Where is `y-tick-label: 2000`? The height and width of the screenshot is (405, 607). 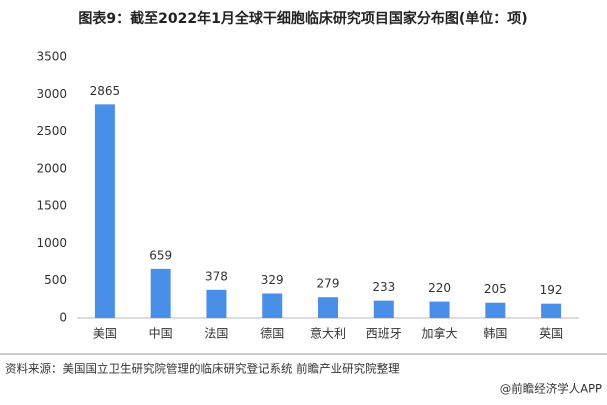 y-tick-label: 2000 is located at coordinates (51, 168).